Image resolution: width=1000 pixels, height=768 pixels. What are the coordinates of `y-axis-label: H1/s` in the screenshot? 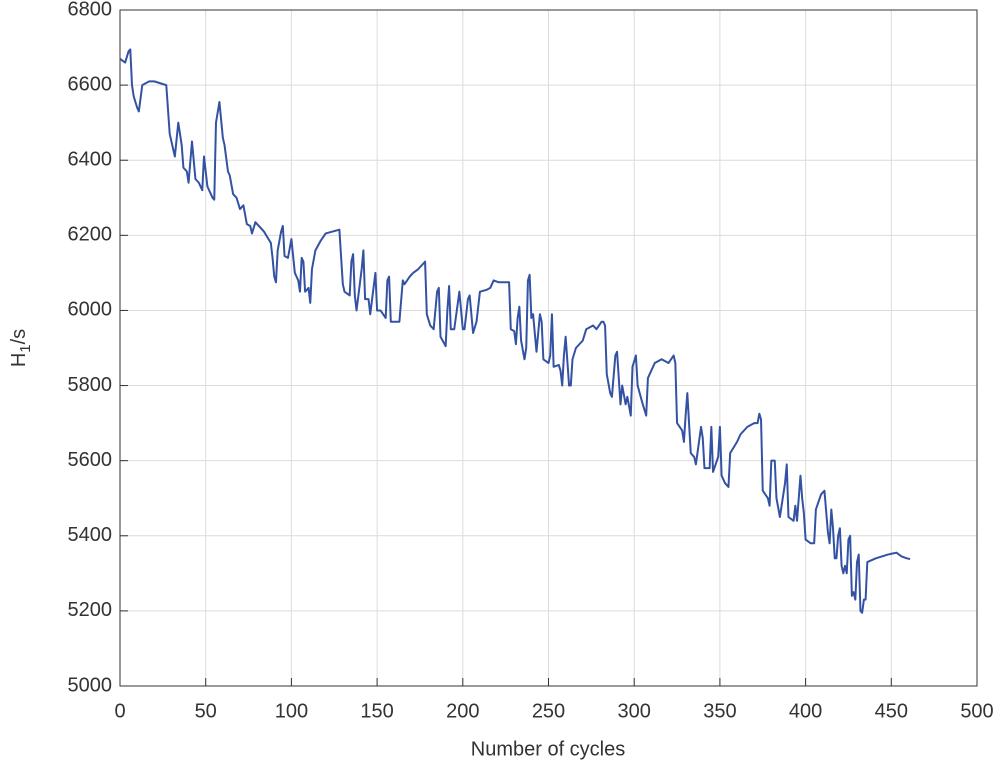 It's located at (21, 348).